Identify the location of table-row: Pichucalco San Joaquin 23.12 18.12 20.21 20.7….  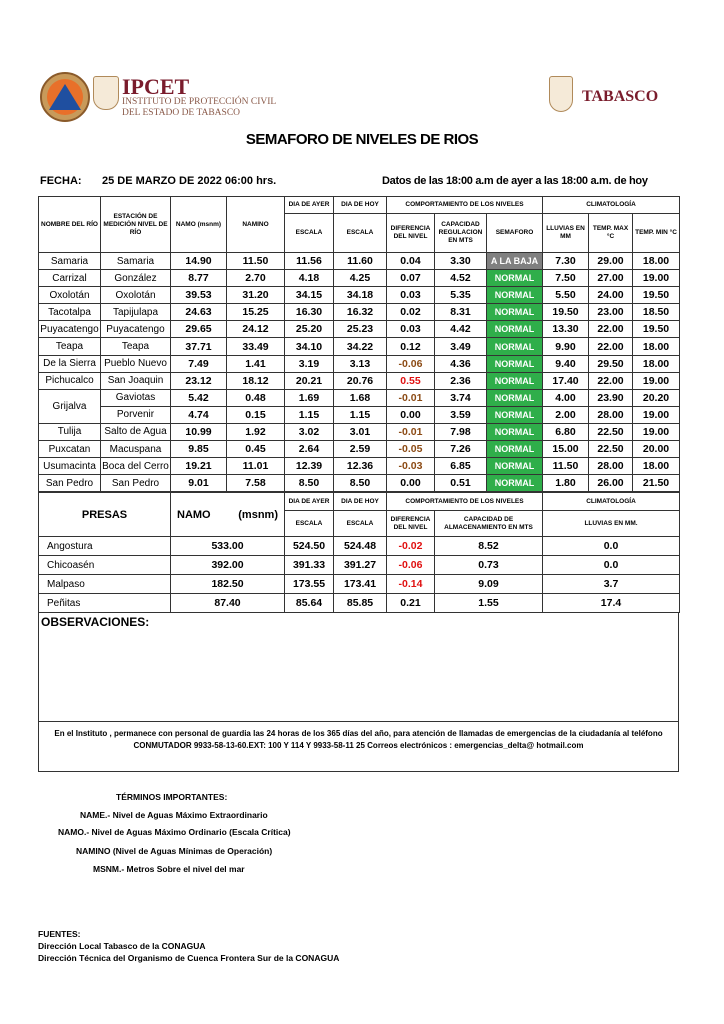
(359, 380).